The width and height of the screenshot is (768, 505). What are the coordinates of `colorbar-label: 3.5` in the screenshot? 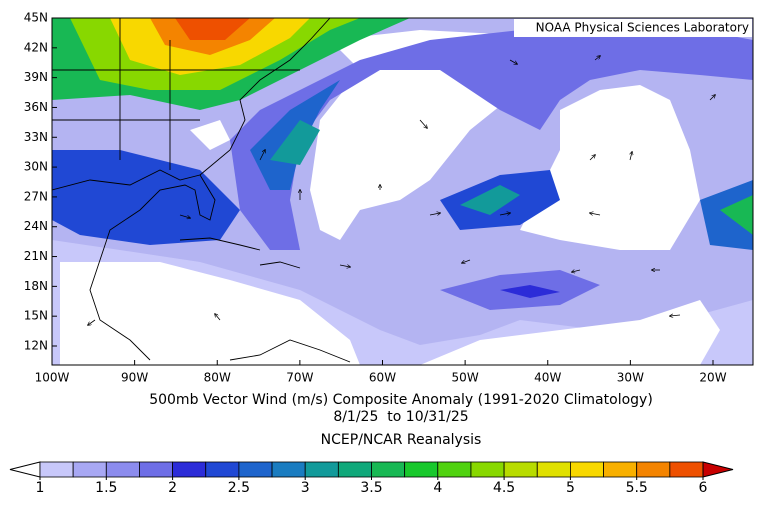 It's located at (371, 488).